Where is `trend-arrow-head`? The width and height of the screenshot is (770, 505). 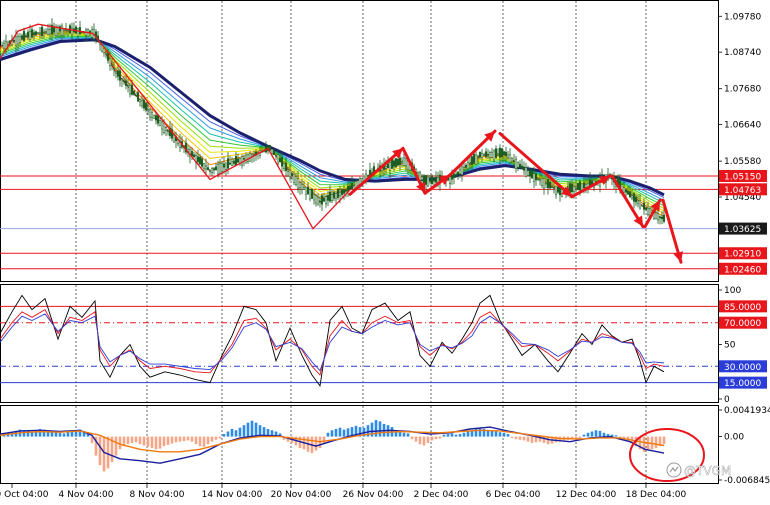
trend-arrow-head is located at coordinates (489, 136).